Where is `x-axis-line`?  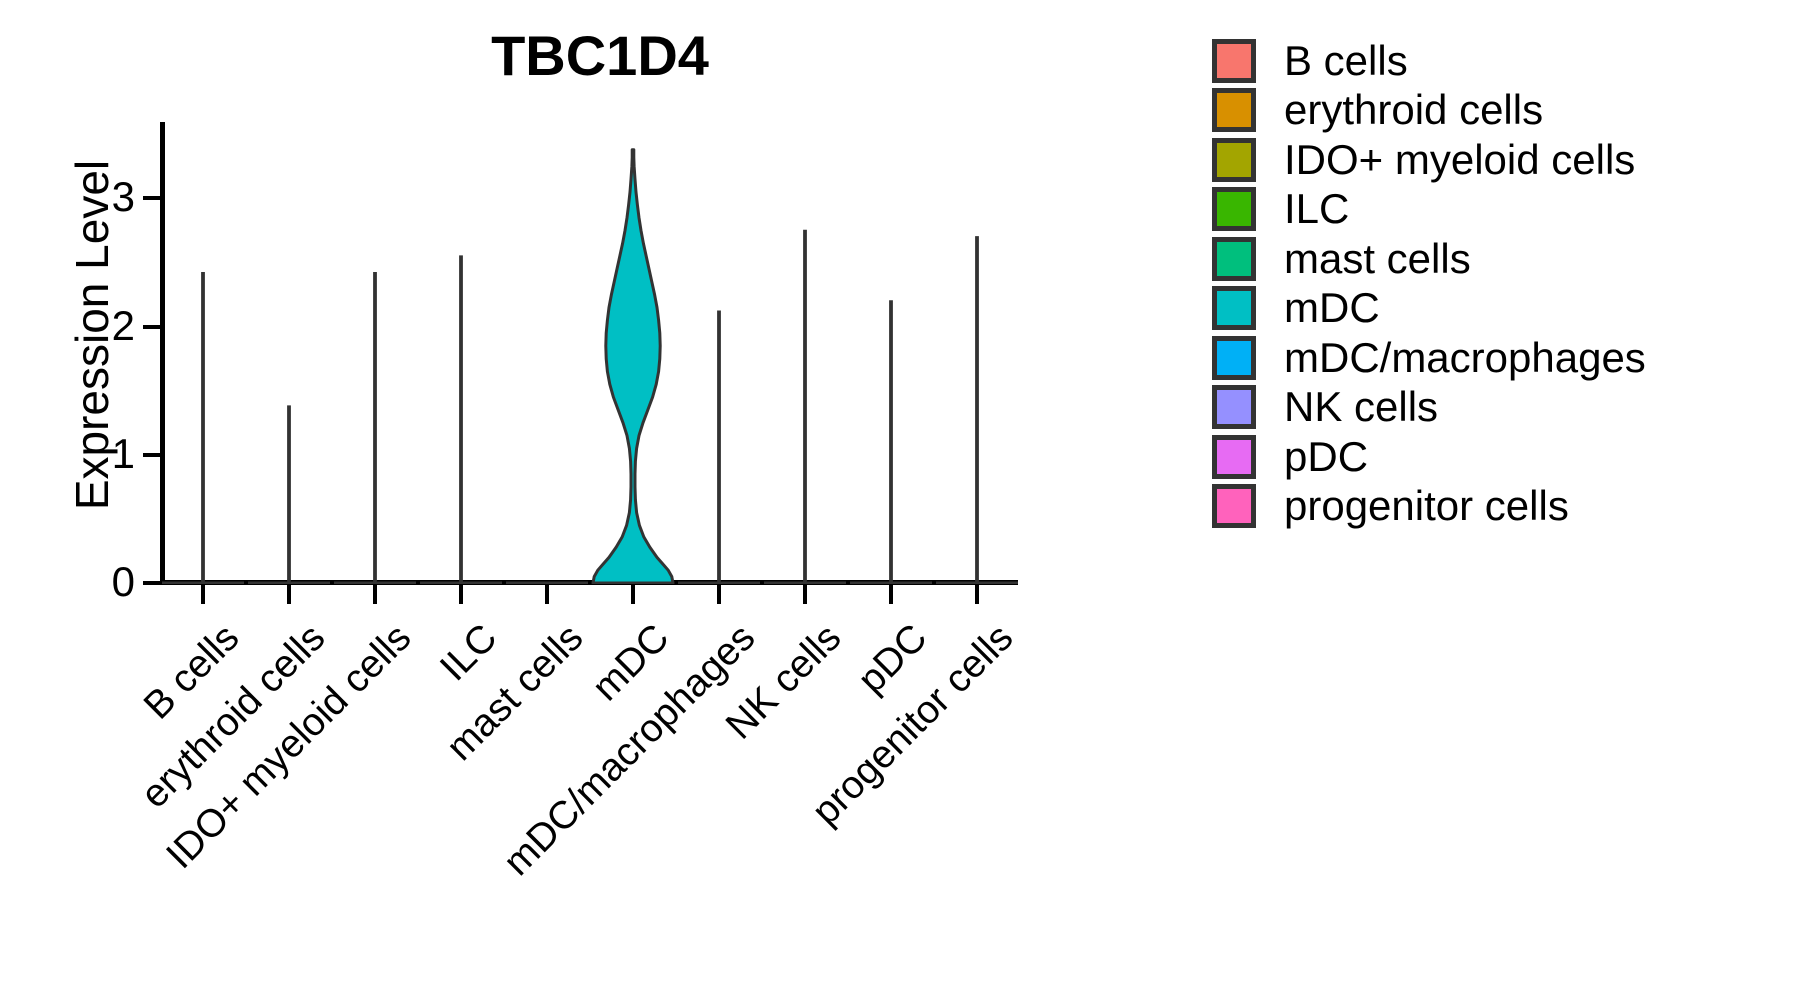
x-axis-line is located at coordinates (589, 582).